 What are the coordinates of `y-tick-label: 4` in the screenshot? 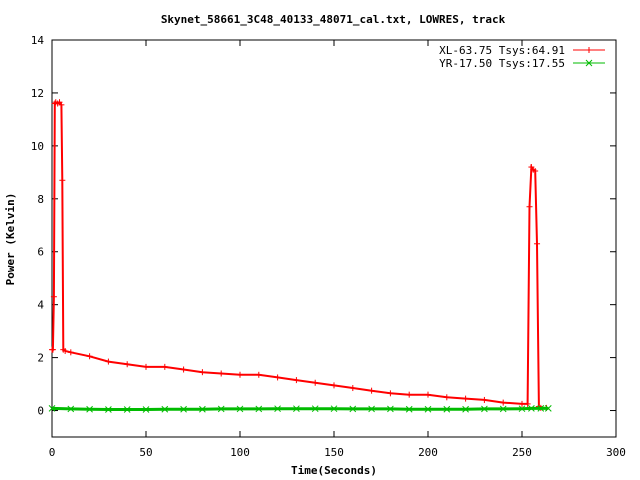 It's located at (40, 305).